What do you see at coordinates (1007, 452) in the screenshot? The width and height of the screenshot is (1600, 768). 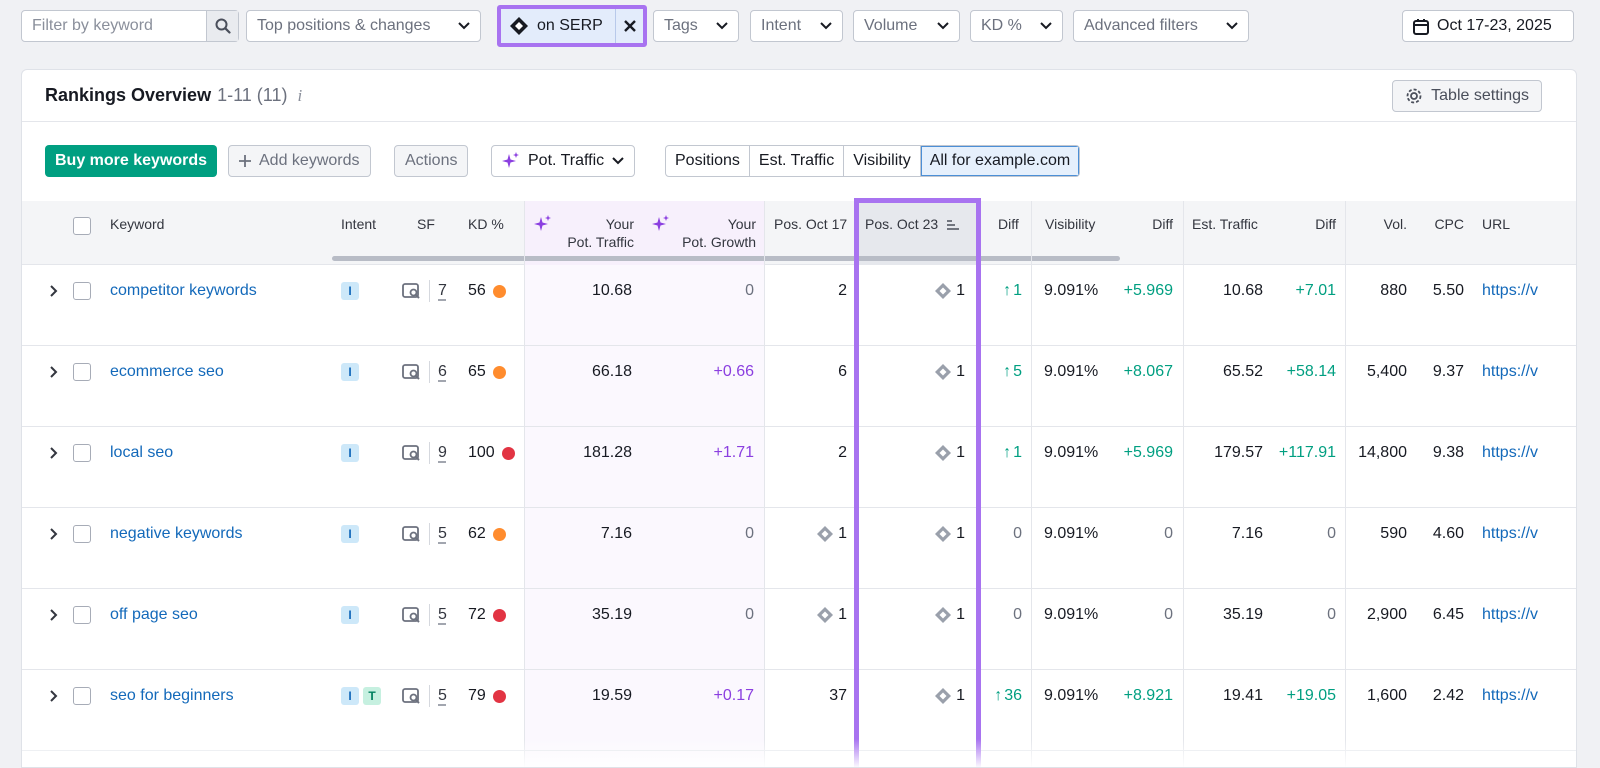 I see `arrow-up-icon: ↑` at bounding box center [1007, 452].